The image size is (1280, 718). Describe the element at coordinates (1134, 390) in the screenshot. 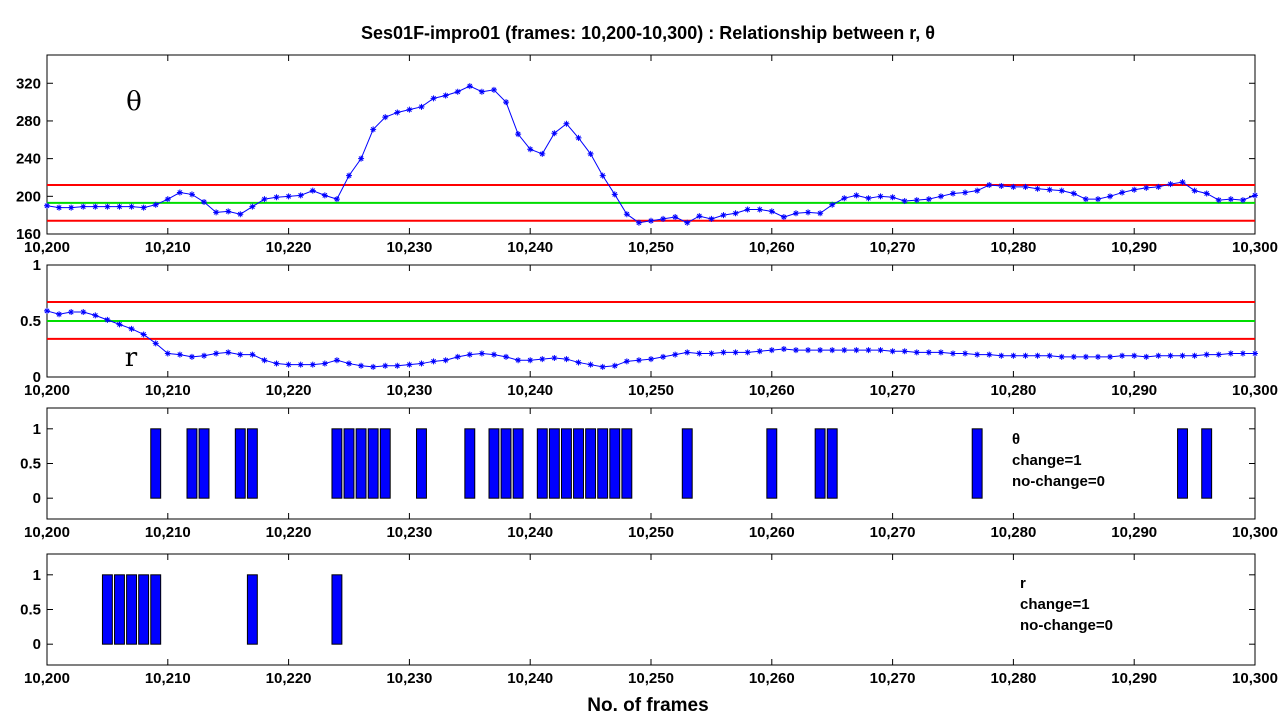

I see `x-tick-label: 10,290` at that location.